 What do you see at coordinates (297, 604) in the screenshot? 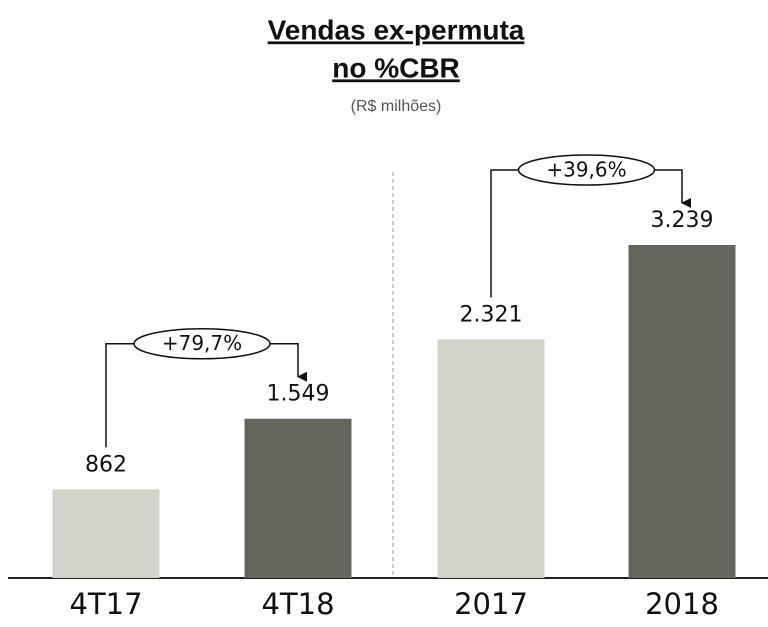
I see `x-tick-label: 4T18` at bounding box center [297, 604].